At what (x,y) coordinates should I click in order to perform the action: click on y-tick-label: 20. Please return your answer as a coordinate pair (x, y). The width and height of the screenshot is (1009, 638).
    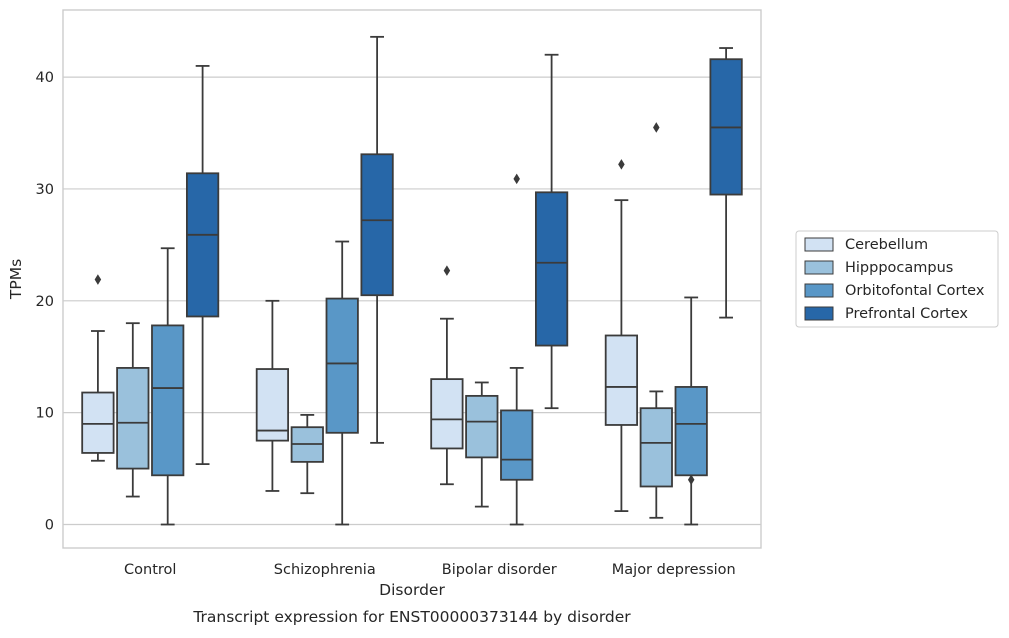
    Looking at the image, I should click on (45, 302).